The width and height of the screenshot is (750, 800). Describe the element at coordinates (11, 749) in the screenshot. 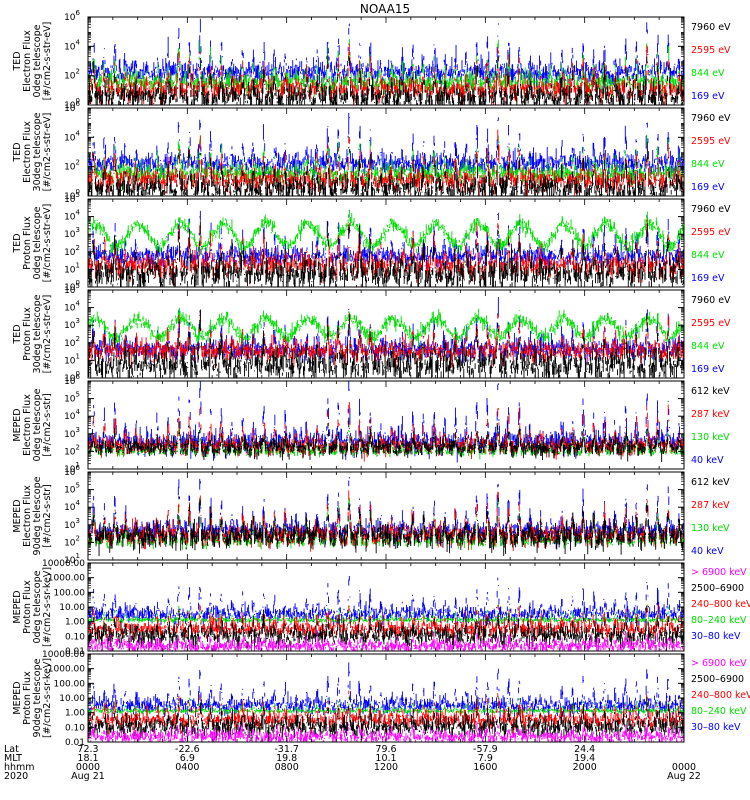

I see `axis-row-label: Lat` at that location.